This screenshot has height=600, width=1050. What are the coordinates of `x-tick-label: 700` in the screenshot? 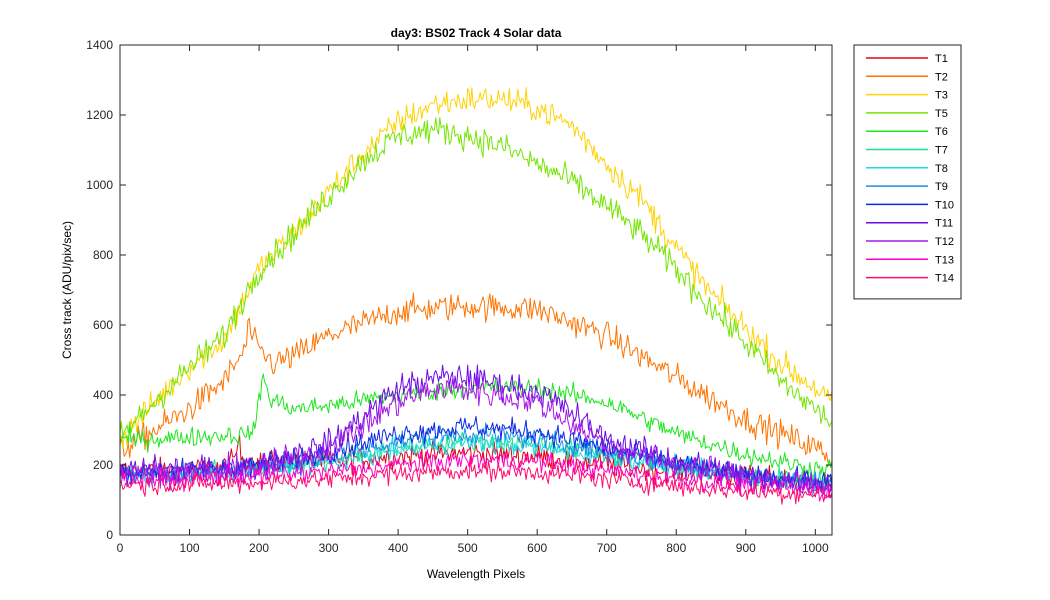 It's located at (607, 548).